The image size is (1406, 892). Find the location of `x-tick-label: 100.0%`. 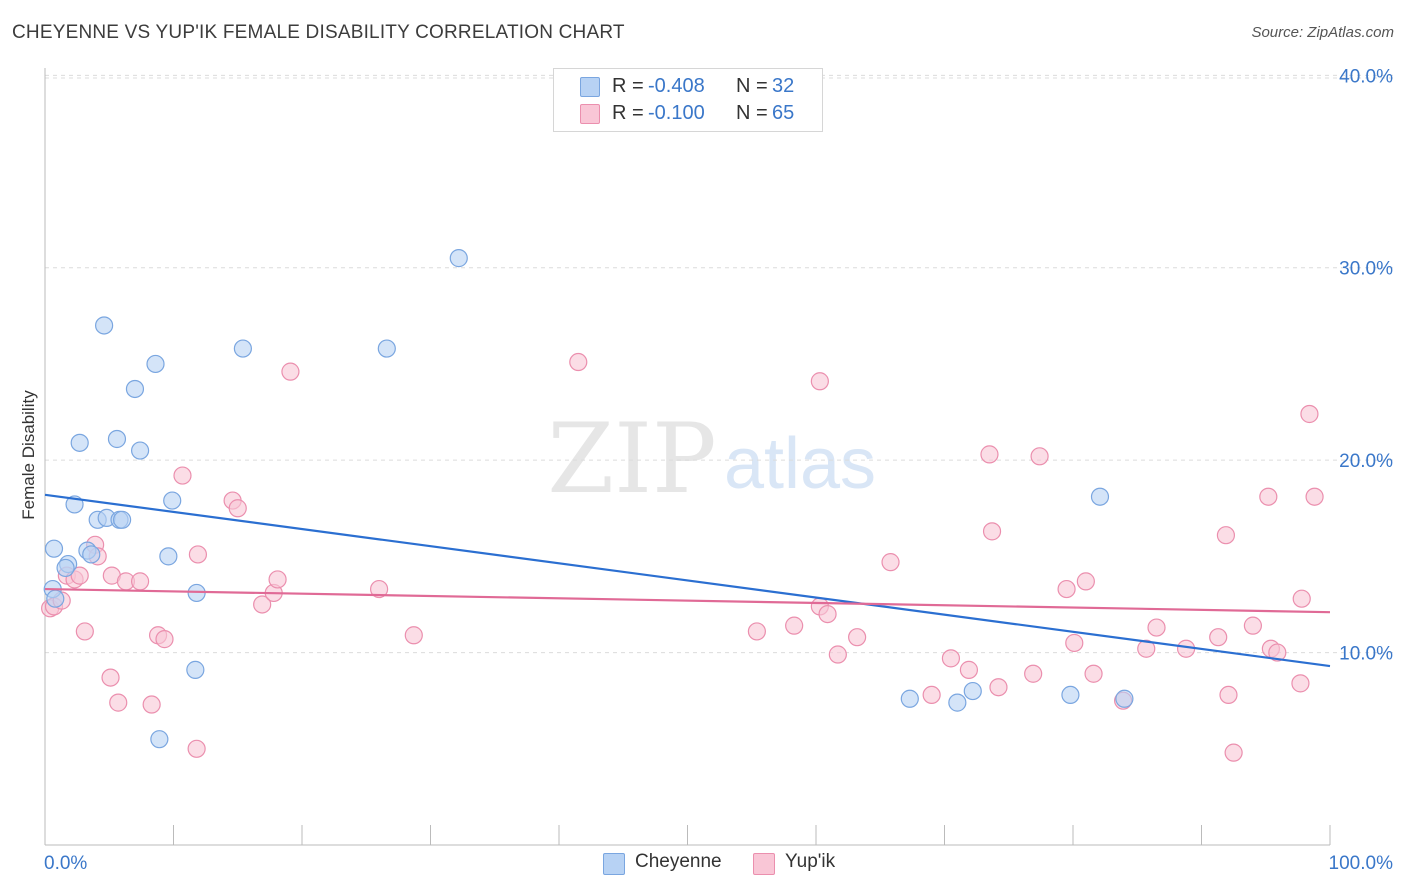

x-tick-label: 100.0% is located at coordinates (1361, 863).